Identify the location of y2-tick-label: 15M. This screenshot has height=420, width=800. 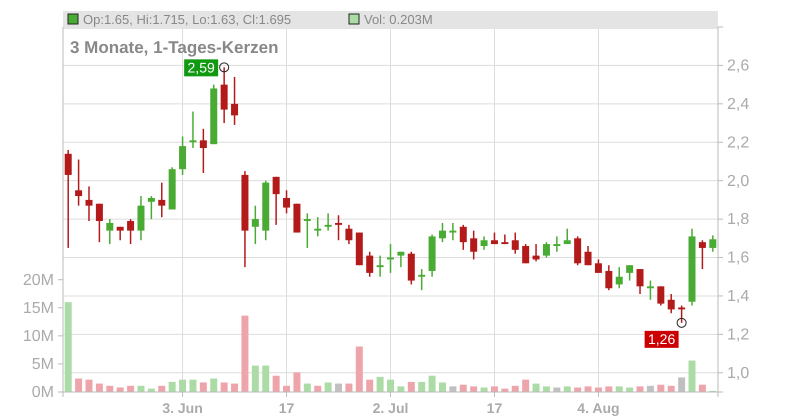
(38, 308).